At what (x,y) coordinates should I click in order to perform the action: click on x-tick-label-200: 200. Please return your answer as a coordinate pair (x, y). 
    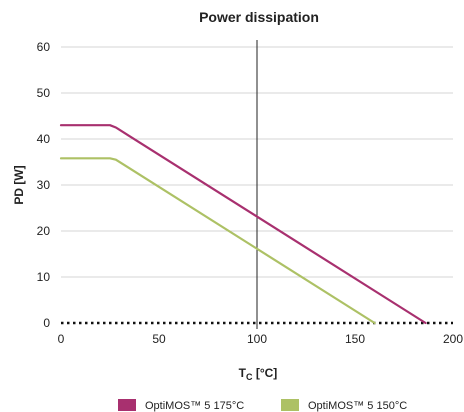
    Looking at the image, I should click on (453, 339).